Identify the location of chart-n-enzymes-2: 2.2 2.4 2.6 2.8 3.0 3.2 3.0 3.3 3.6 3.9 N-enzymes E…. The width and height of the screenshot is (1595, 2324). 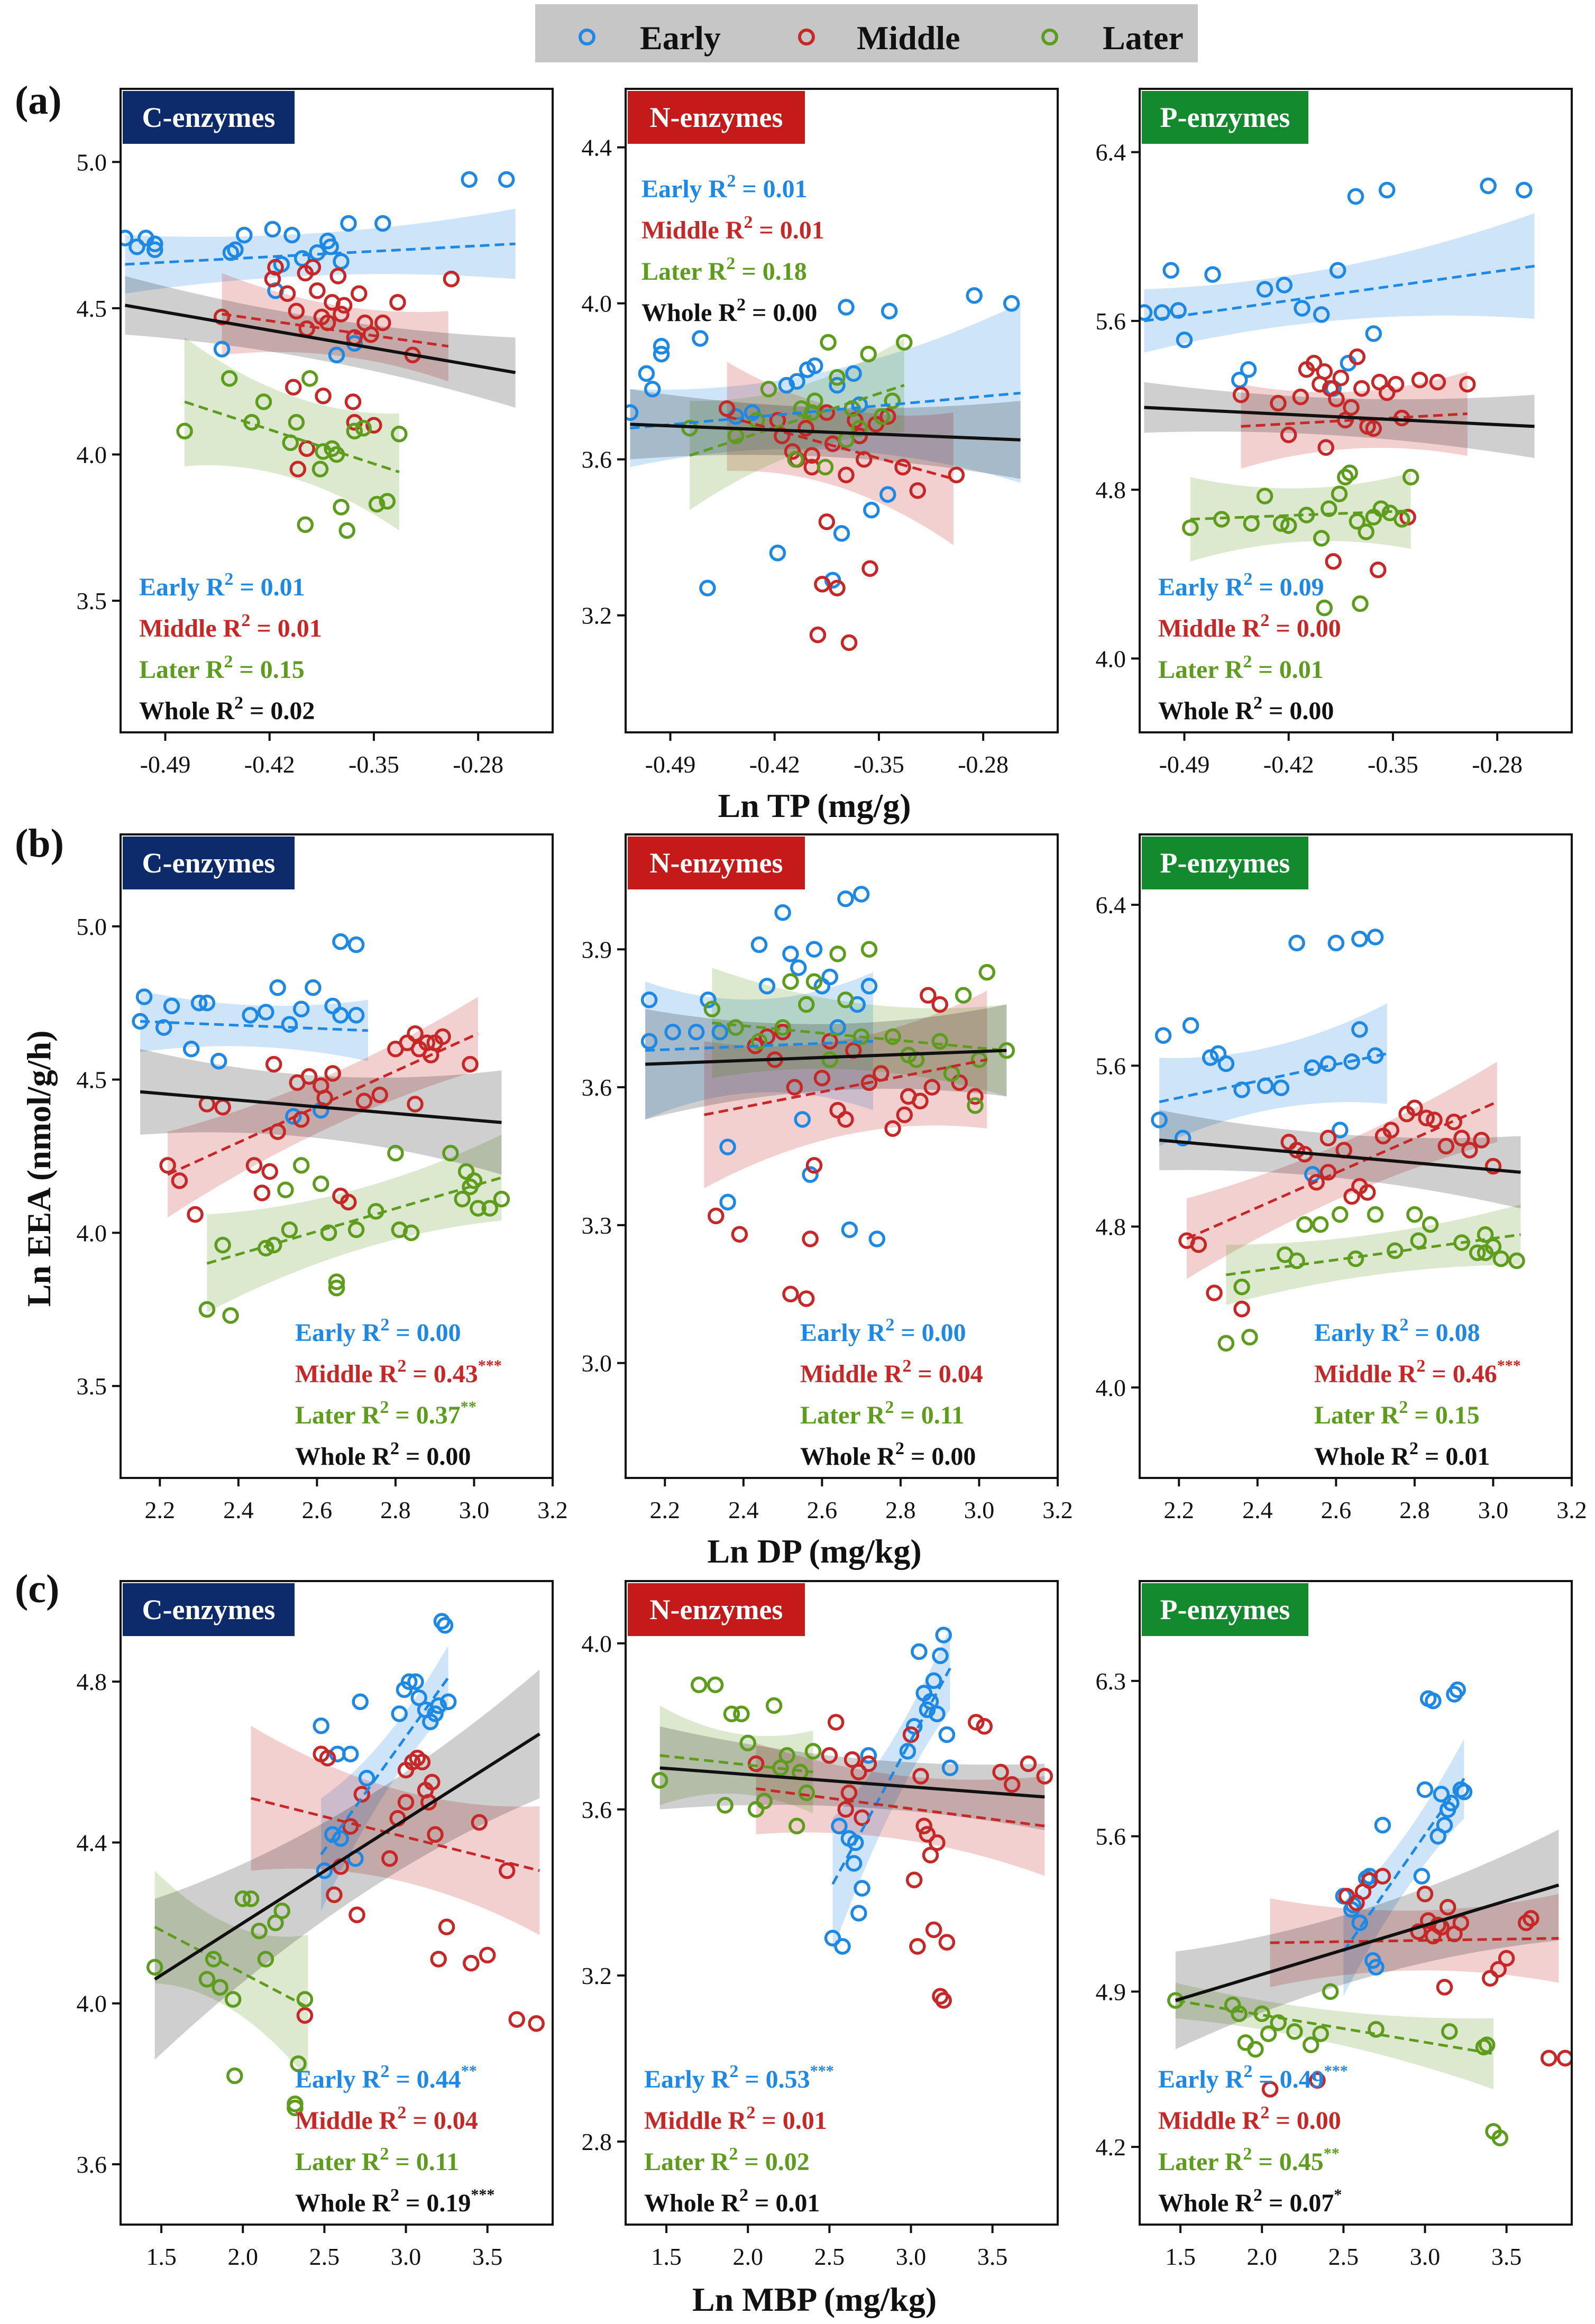
(827, 1178).